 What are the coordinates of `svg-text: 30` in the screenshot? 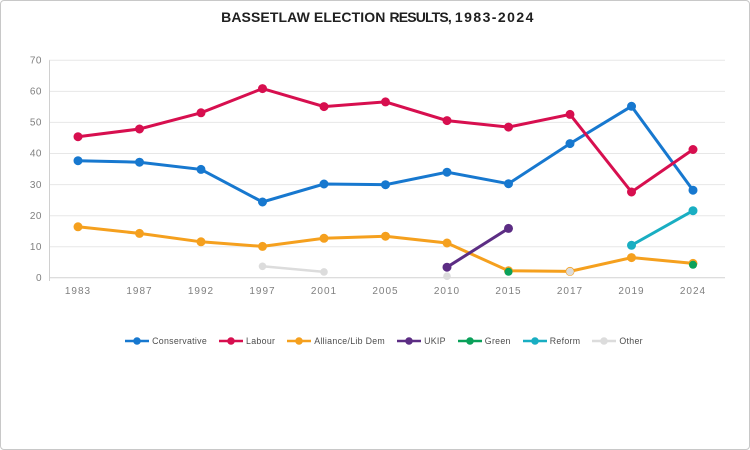 It's located at (36, 185).